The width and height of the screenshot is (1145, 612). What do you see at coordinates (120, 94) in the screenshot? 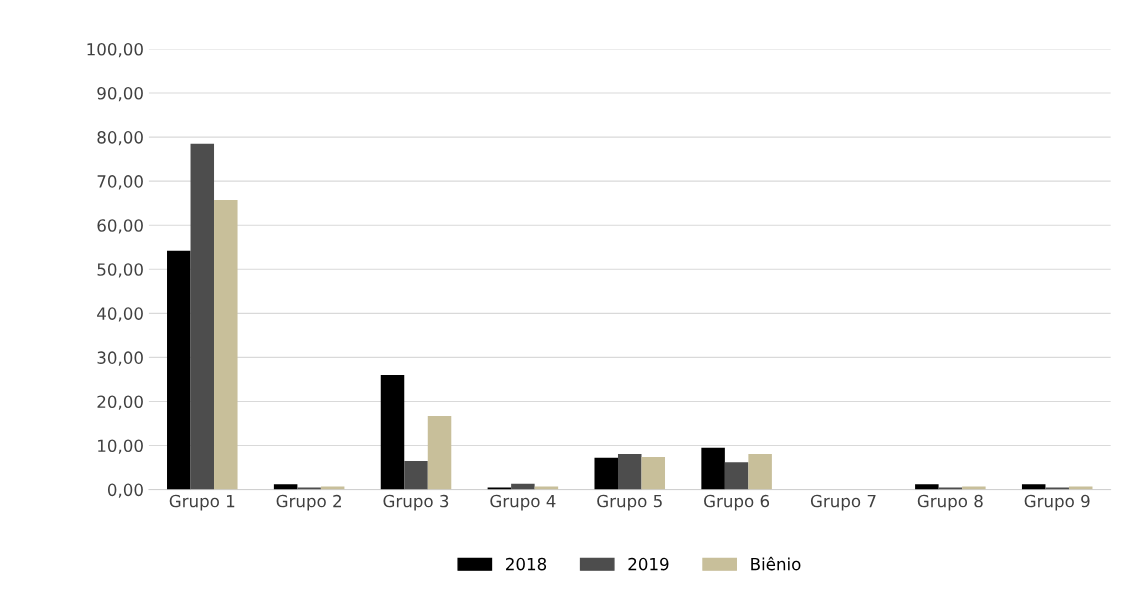
I see `y-tick-label: 90,00` at bounding box center [120, 94].